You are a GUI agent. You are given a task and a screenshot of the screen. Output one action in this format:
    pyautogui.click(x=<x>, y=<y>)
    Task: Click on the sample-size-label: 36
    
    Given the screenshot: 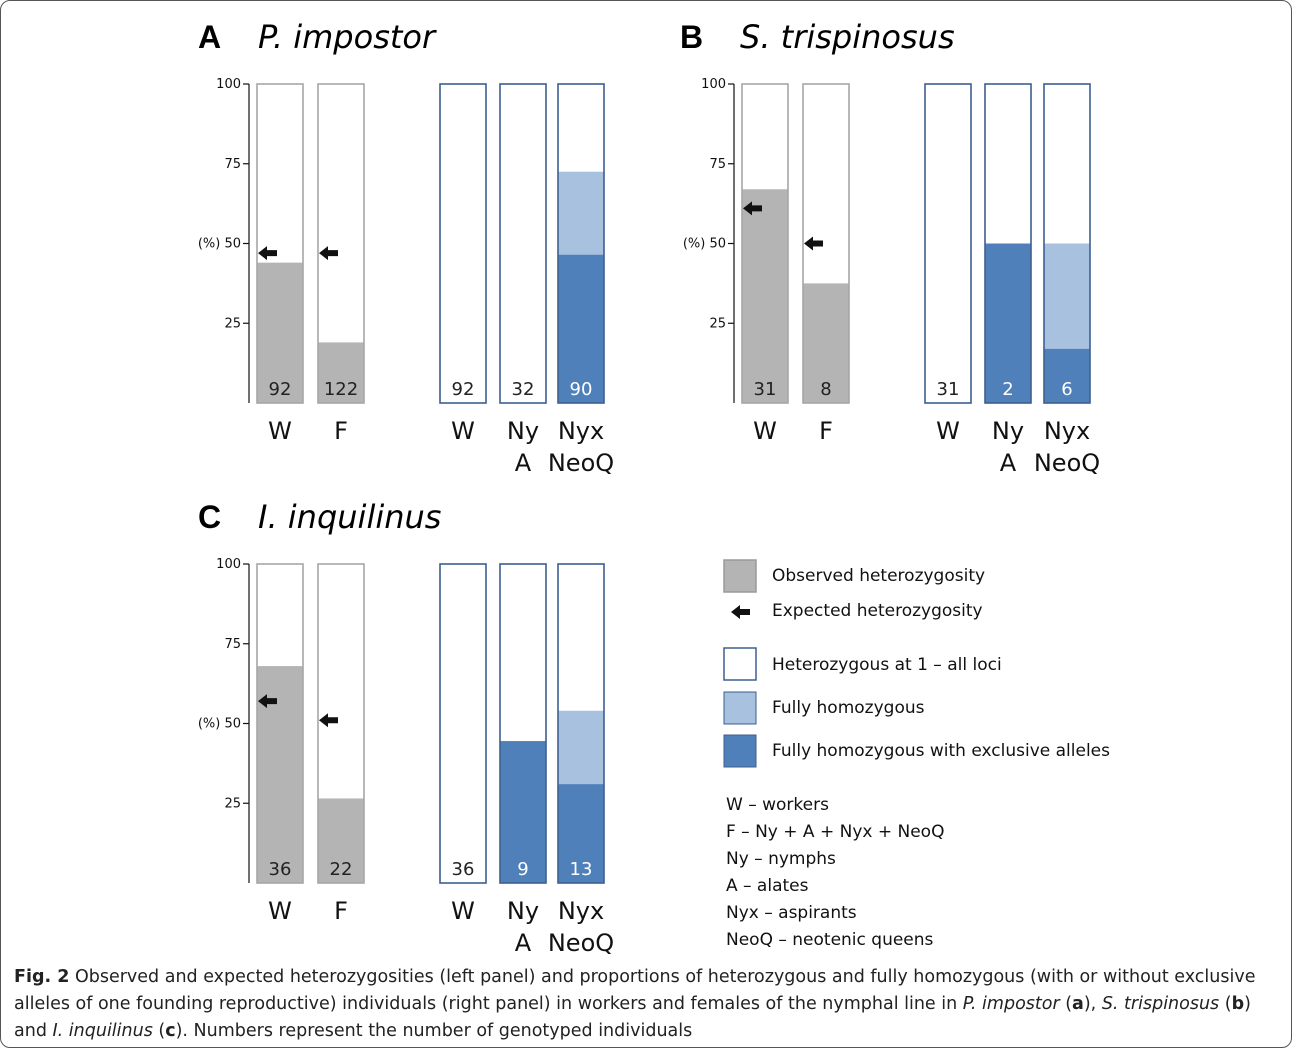 What is the action you would take?
    pyautogui.click(x=280, y=869)
    